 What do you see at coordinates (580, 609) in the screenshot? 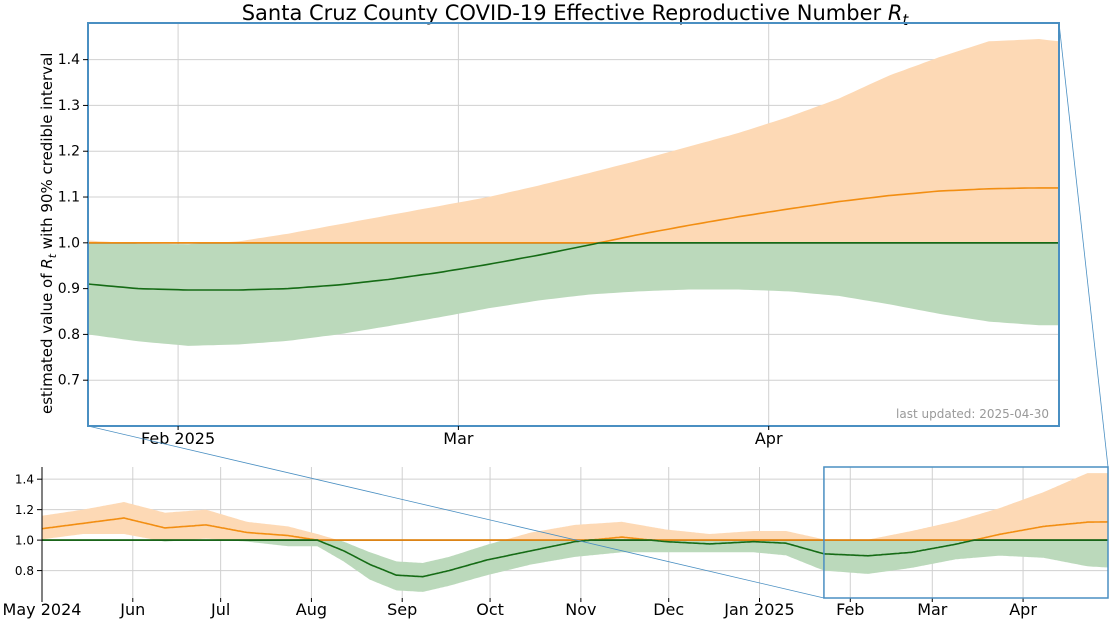
I see `x-tick-label: Nov` at bounding box center [580, 609].